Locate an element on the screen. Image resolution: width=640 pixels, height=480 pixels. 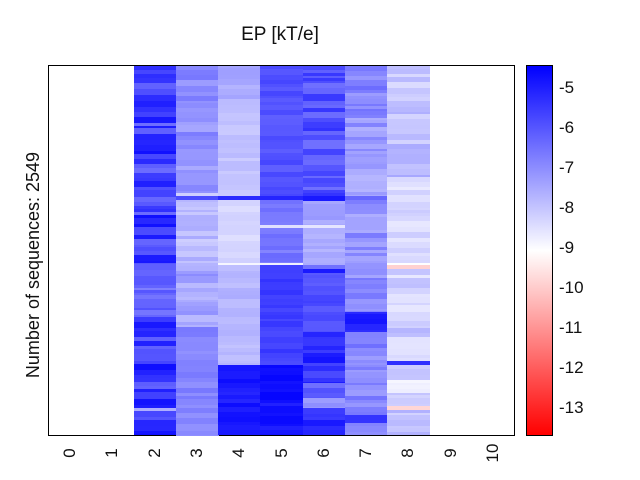
x-tick-label: 3 is located at coordinates (196, 453).